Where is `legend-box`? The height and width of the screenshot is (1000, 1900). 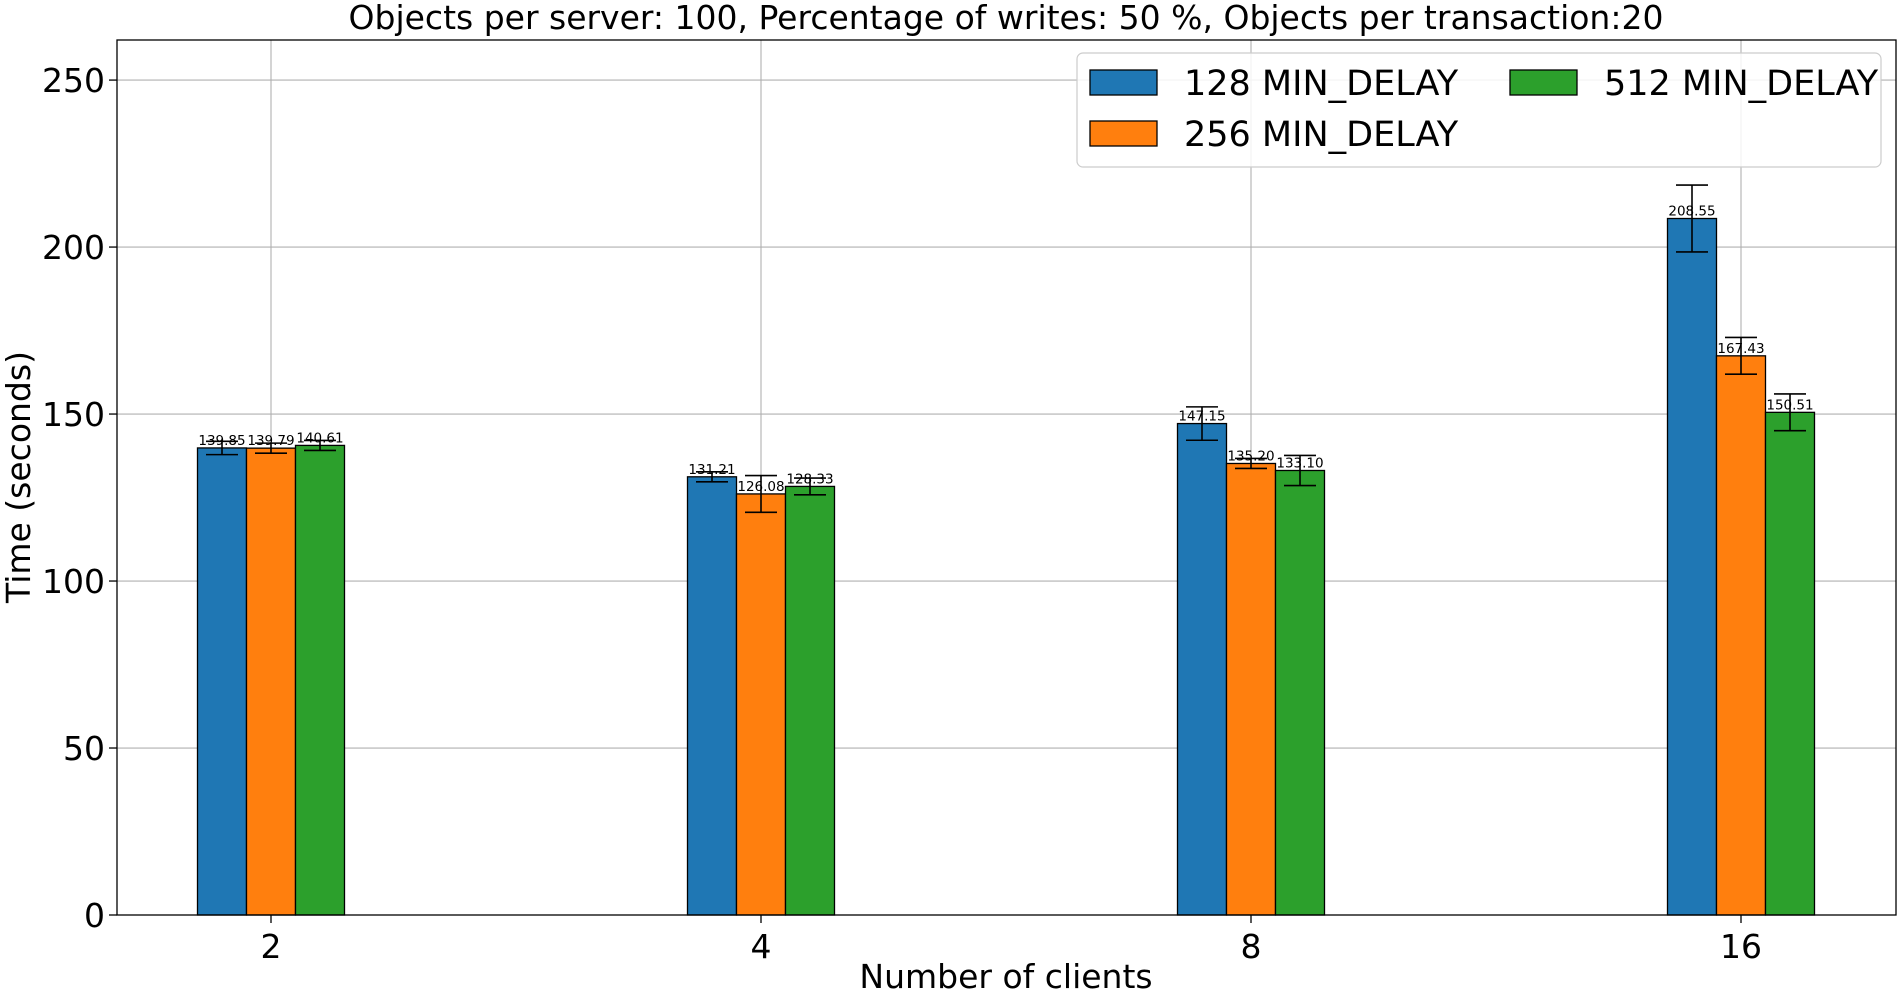
legend-box is located at coordinates (1479, 110).